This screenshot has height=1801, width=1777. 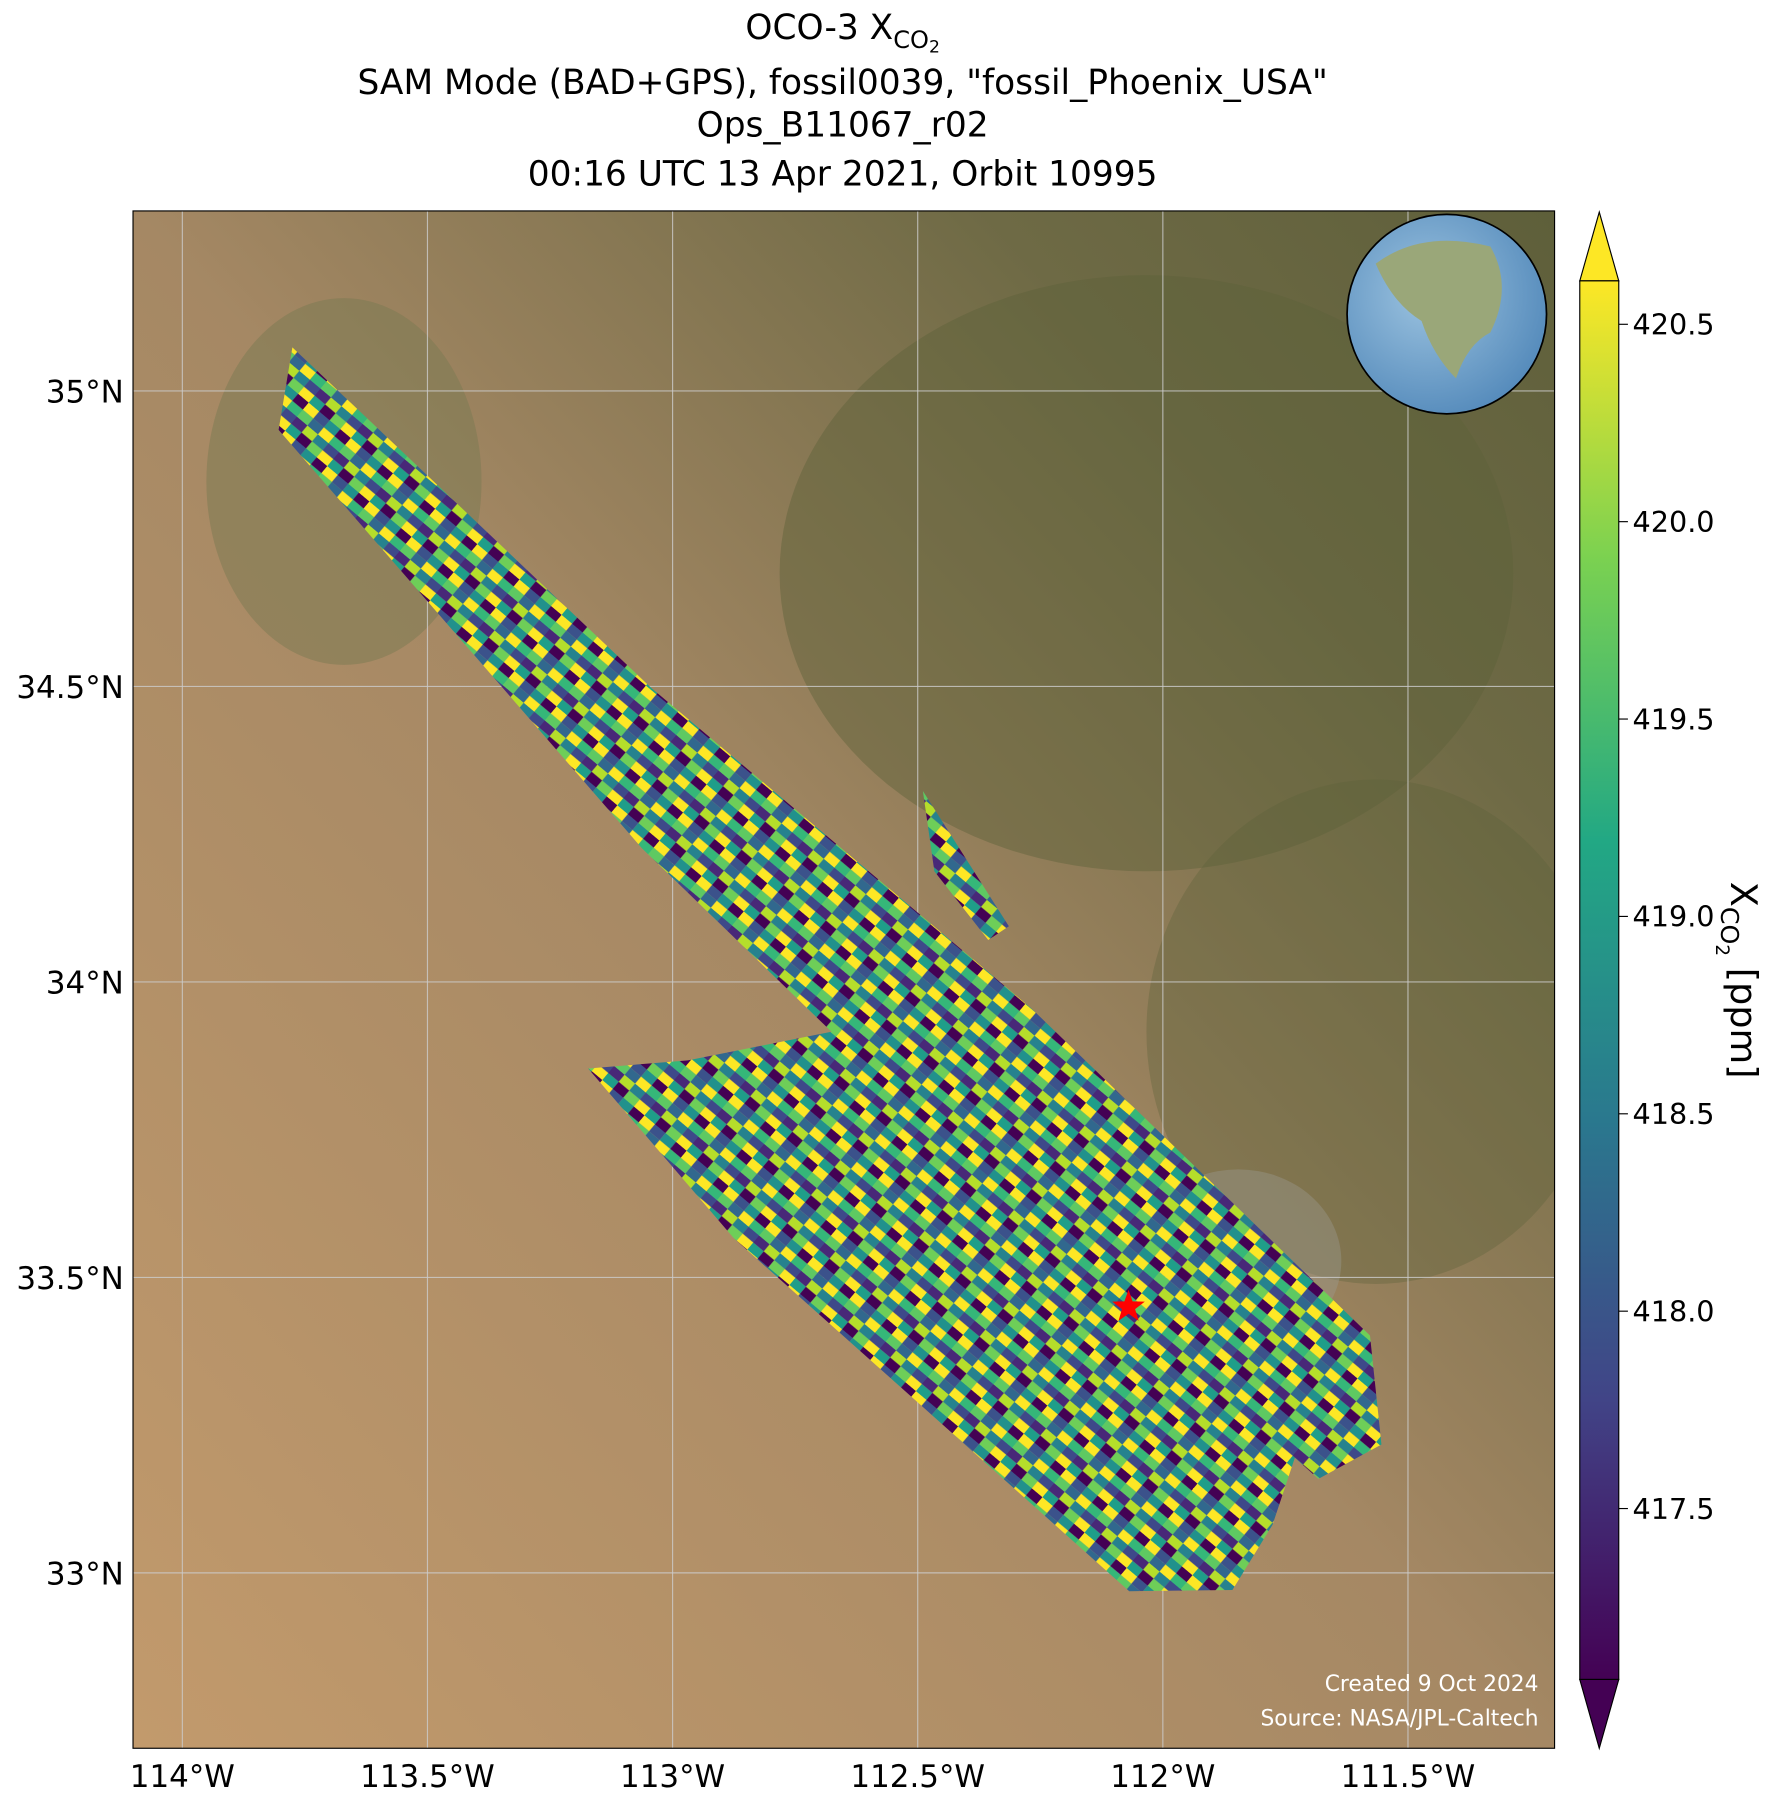 What do you see at coordinates (70, 688) in the screenshot?
I see `y-tick-label: 34.5°N` at bounding box center [70, 688].